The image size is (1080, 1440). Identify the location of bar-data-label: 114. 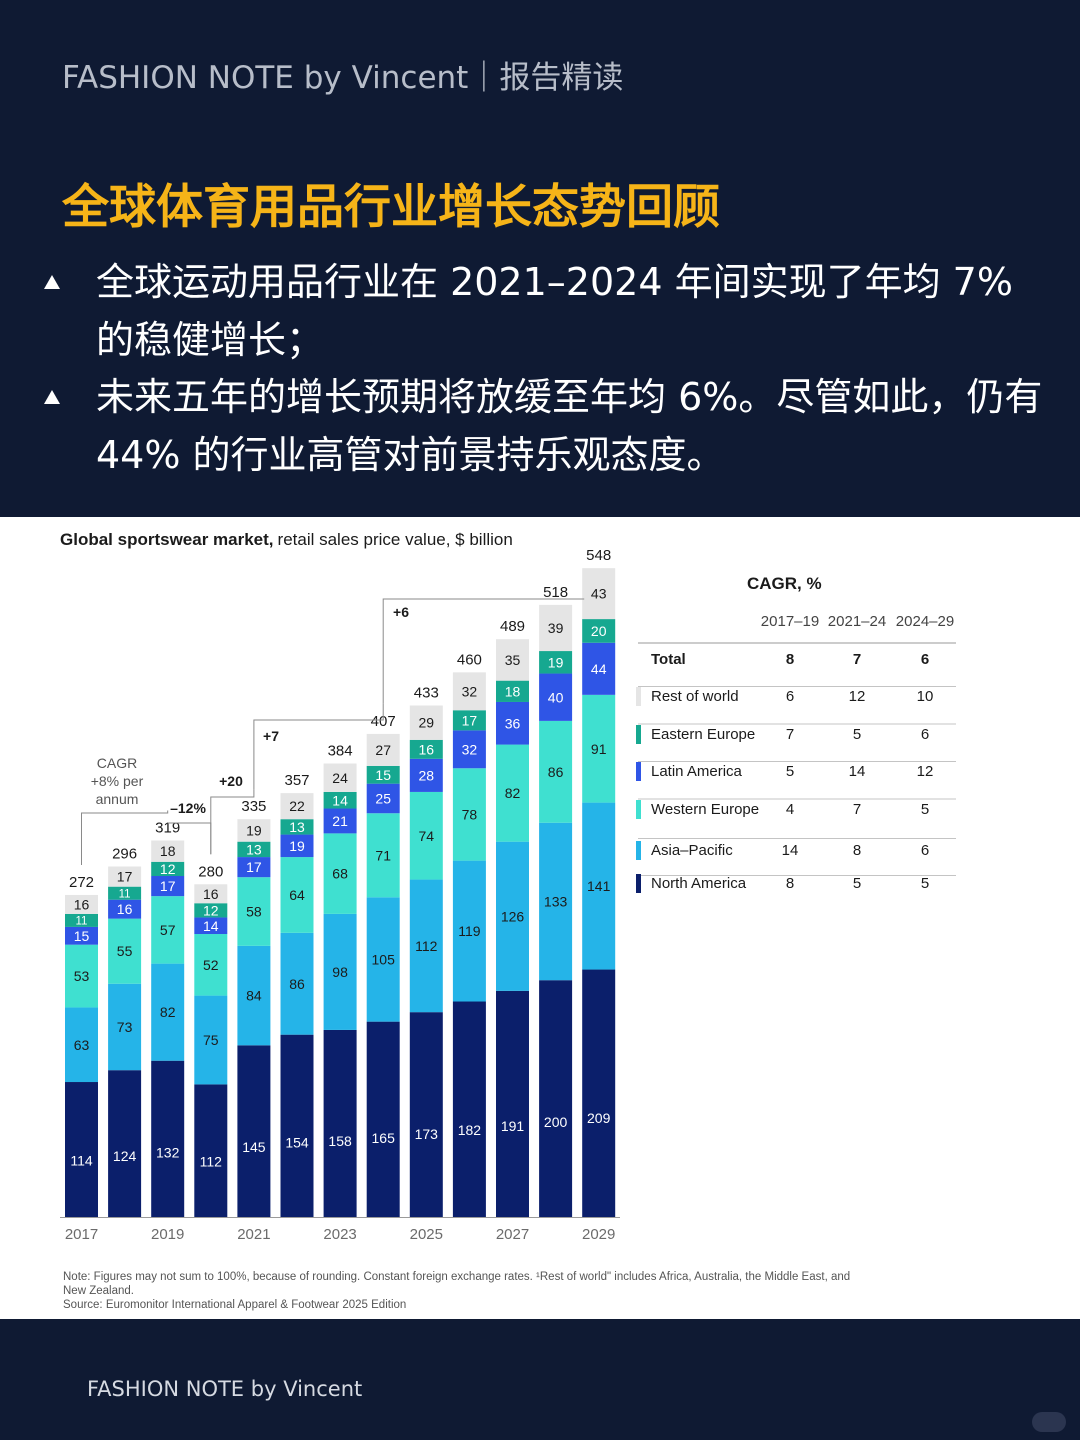
(81, 1161).